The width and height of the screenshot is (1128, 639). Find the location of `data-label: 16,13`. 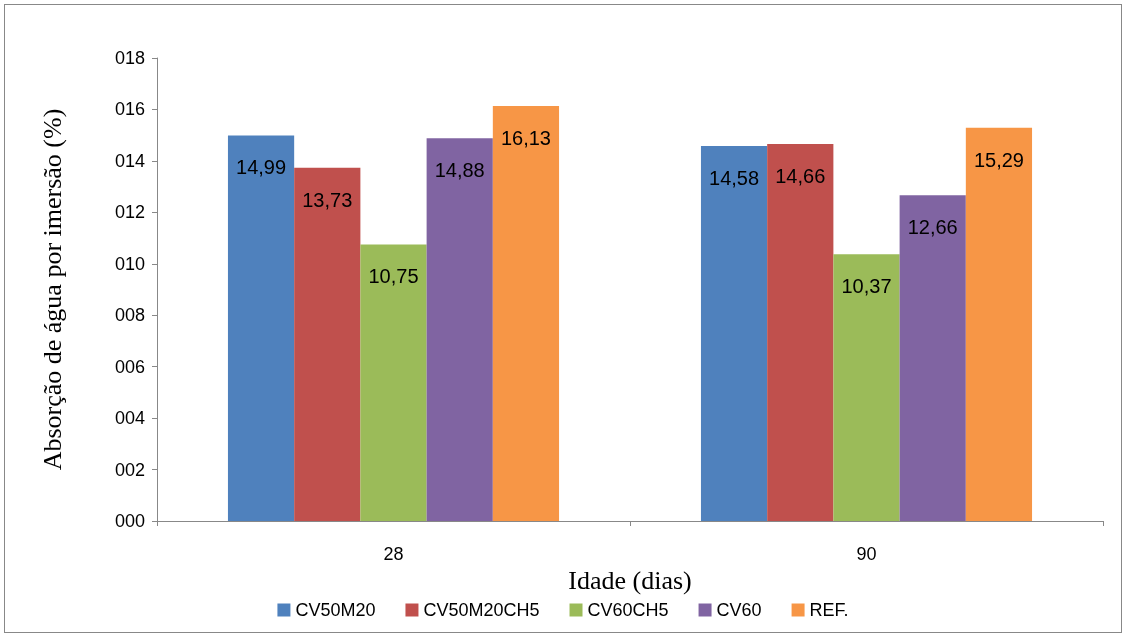

data-label: 16,13 is located at coordinates (525, 138).